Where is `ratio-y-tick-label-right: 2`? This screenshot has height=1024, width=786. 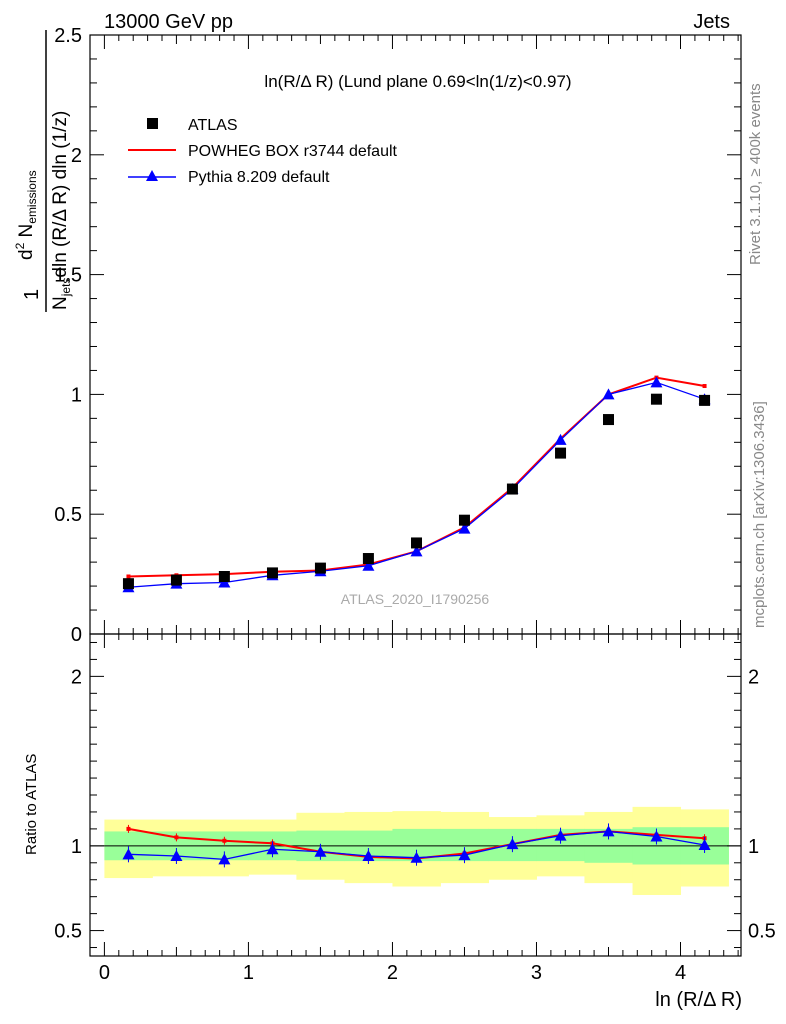
ratio-y-tick-label-right: 2 is located at coordinates (753, 677).